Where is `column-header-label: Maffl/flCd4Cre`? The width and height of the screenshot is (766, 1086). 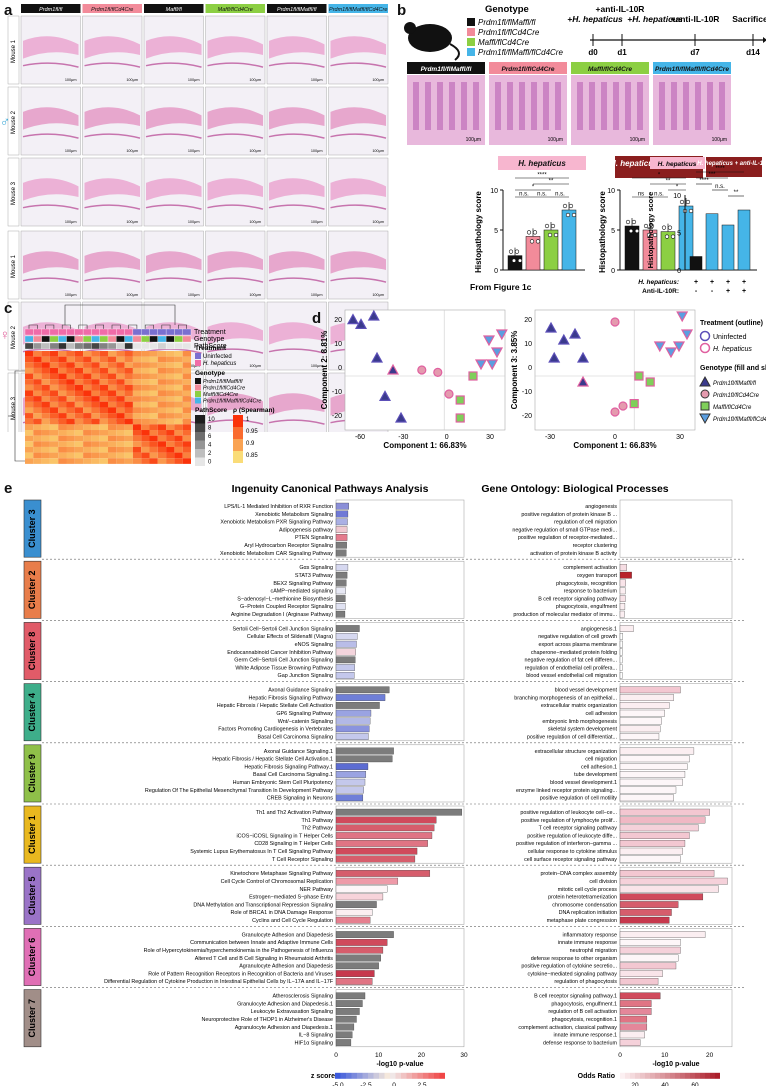
column-header-label: Maffl/flCd4Cre is located at coordinates (235, 10).